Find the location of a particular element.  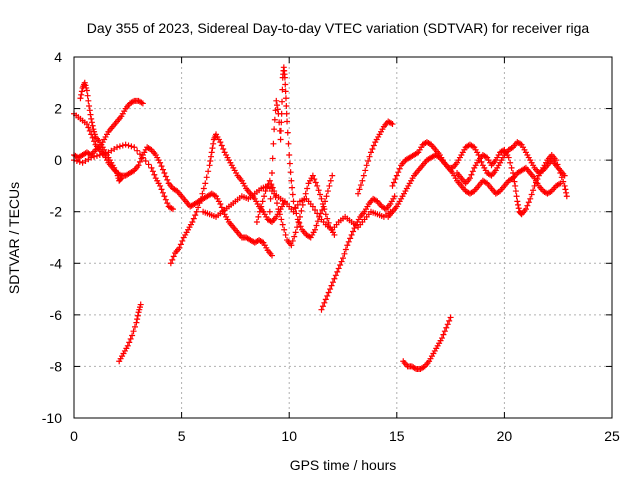

x-axis-label: GPS time / hours is located at coordinates (343, 465).